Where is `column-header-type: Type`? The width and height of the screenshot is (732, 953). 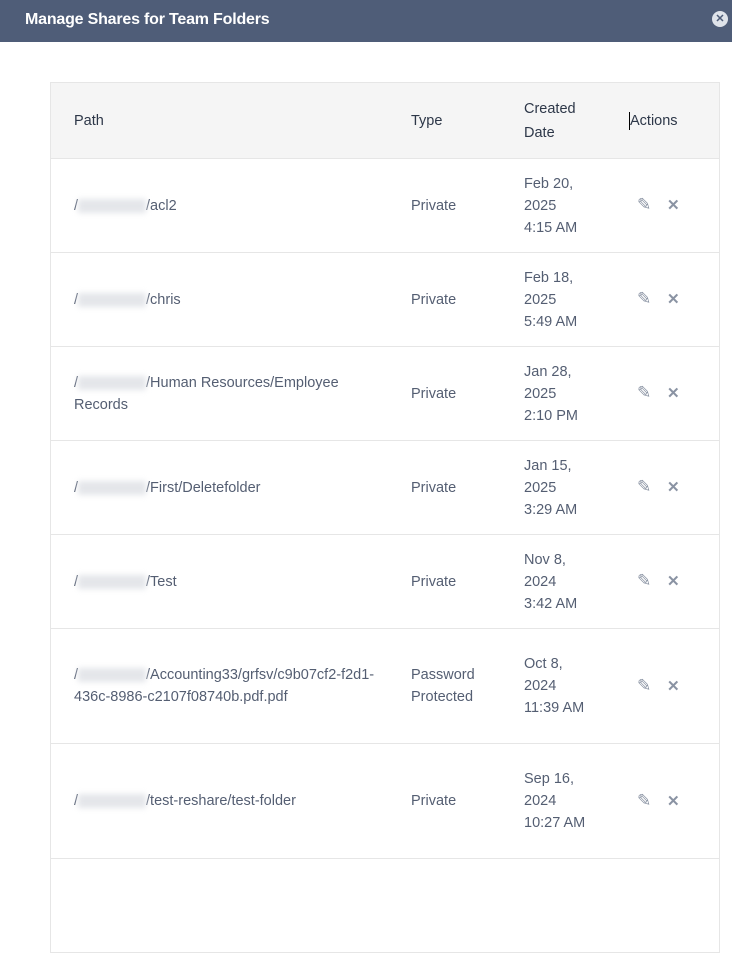
column-header-type: Type is located at coordinates (444, 120).